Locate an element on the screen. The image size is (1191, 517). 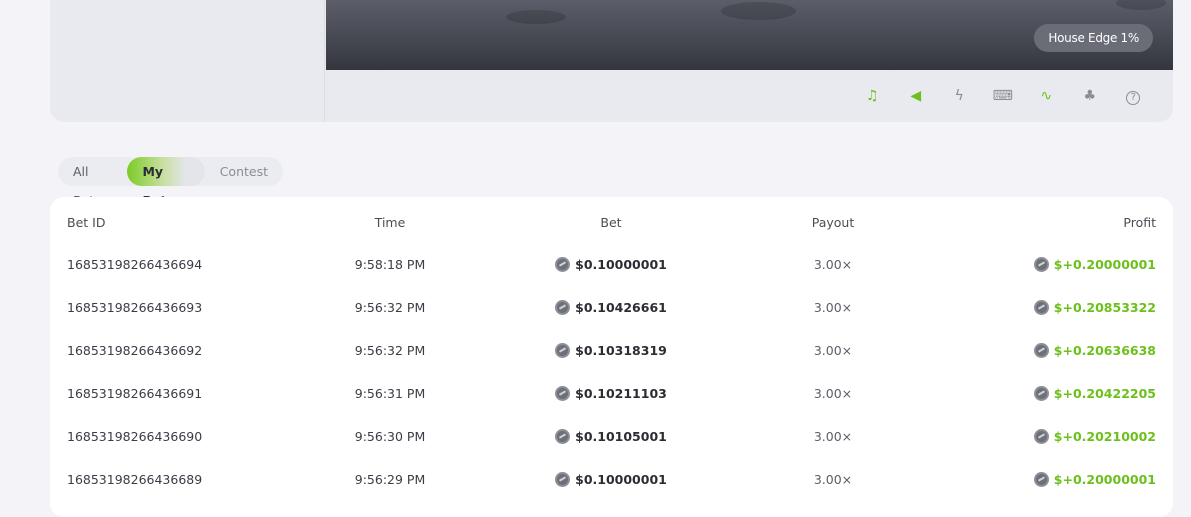
house-edge-badge: House Edge 1% is located at coordinates (1093, 38).